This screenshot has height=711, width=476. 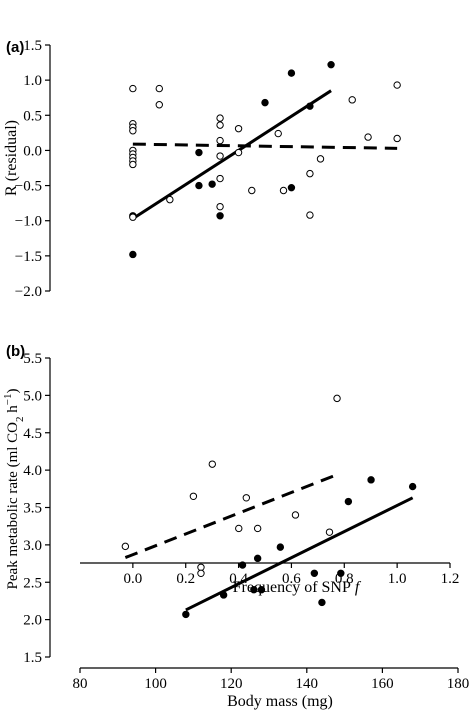 I want to click on panel-a-filled-fit-line, so click(x=232, y=154).